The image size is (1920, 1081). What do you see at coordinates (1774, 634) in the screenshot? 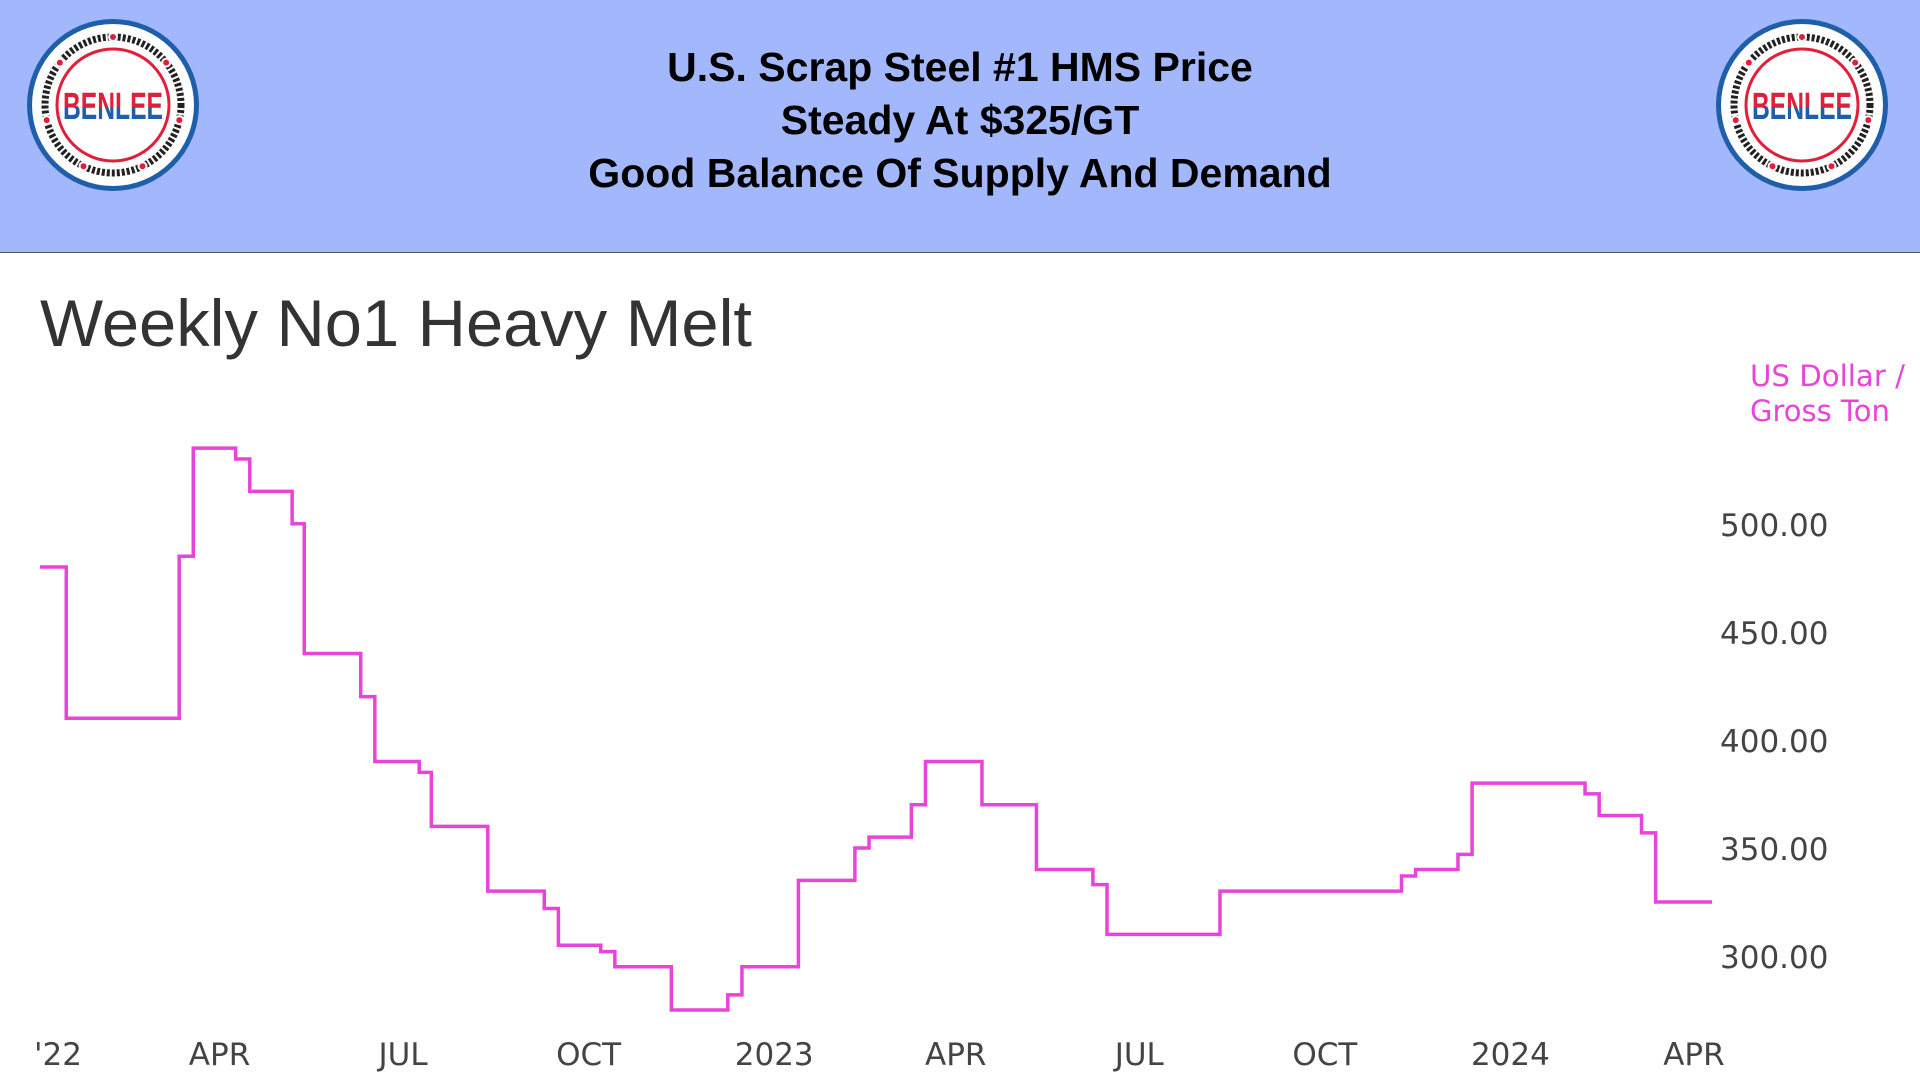
I see `y-tick-label: 450.00` at bounding box center [1774, 634].